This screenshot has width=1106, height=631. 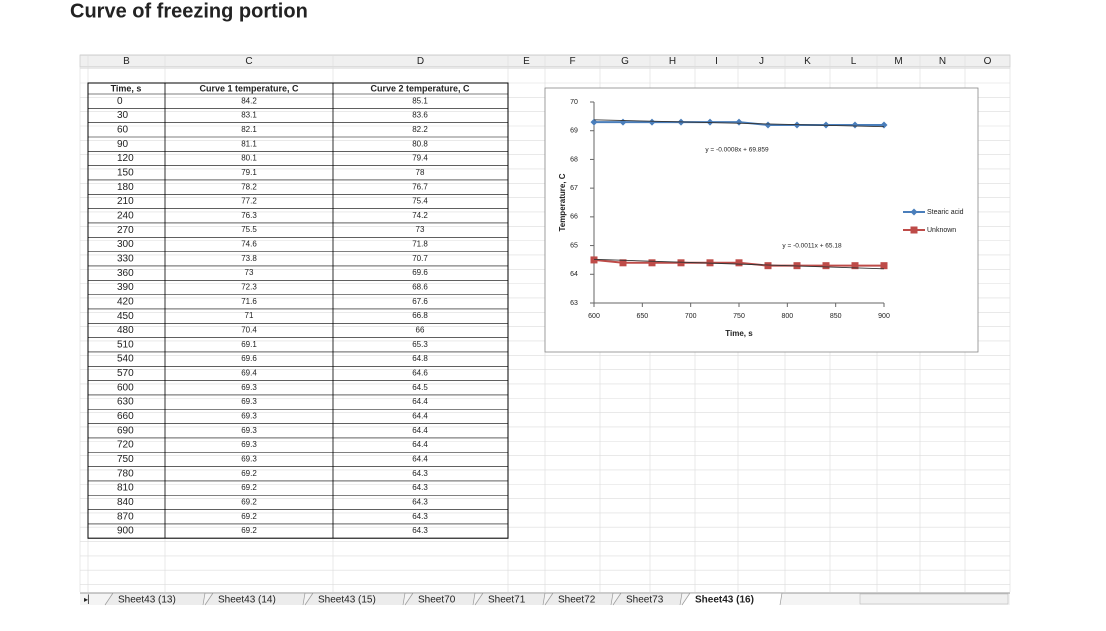 I want to click on sheet-tab-label: Sheet71, so click(x=507, y=600).